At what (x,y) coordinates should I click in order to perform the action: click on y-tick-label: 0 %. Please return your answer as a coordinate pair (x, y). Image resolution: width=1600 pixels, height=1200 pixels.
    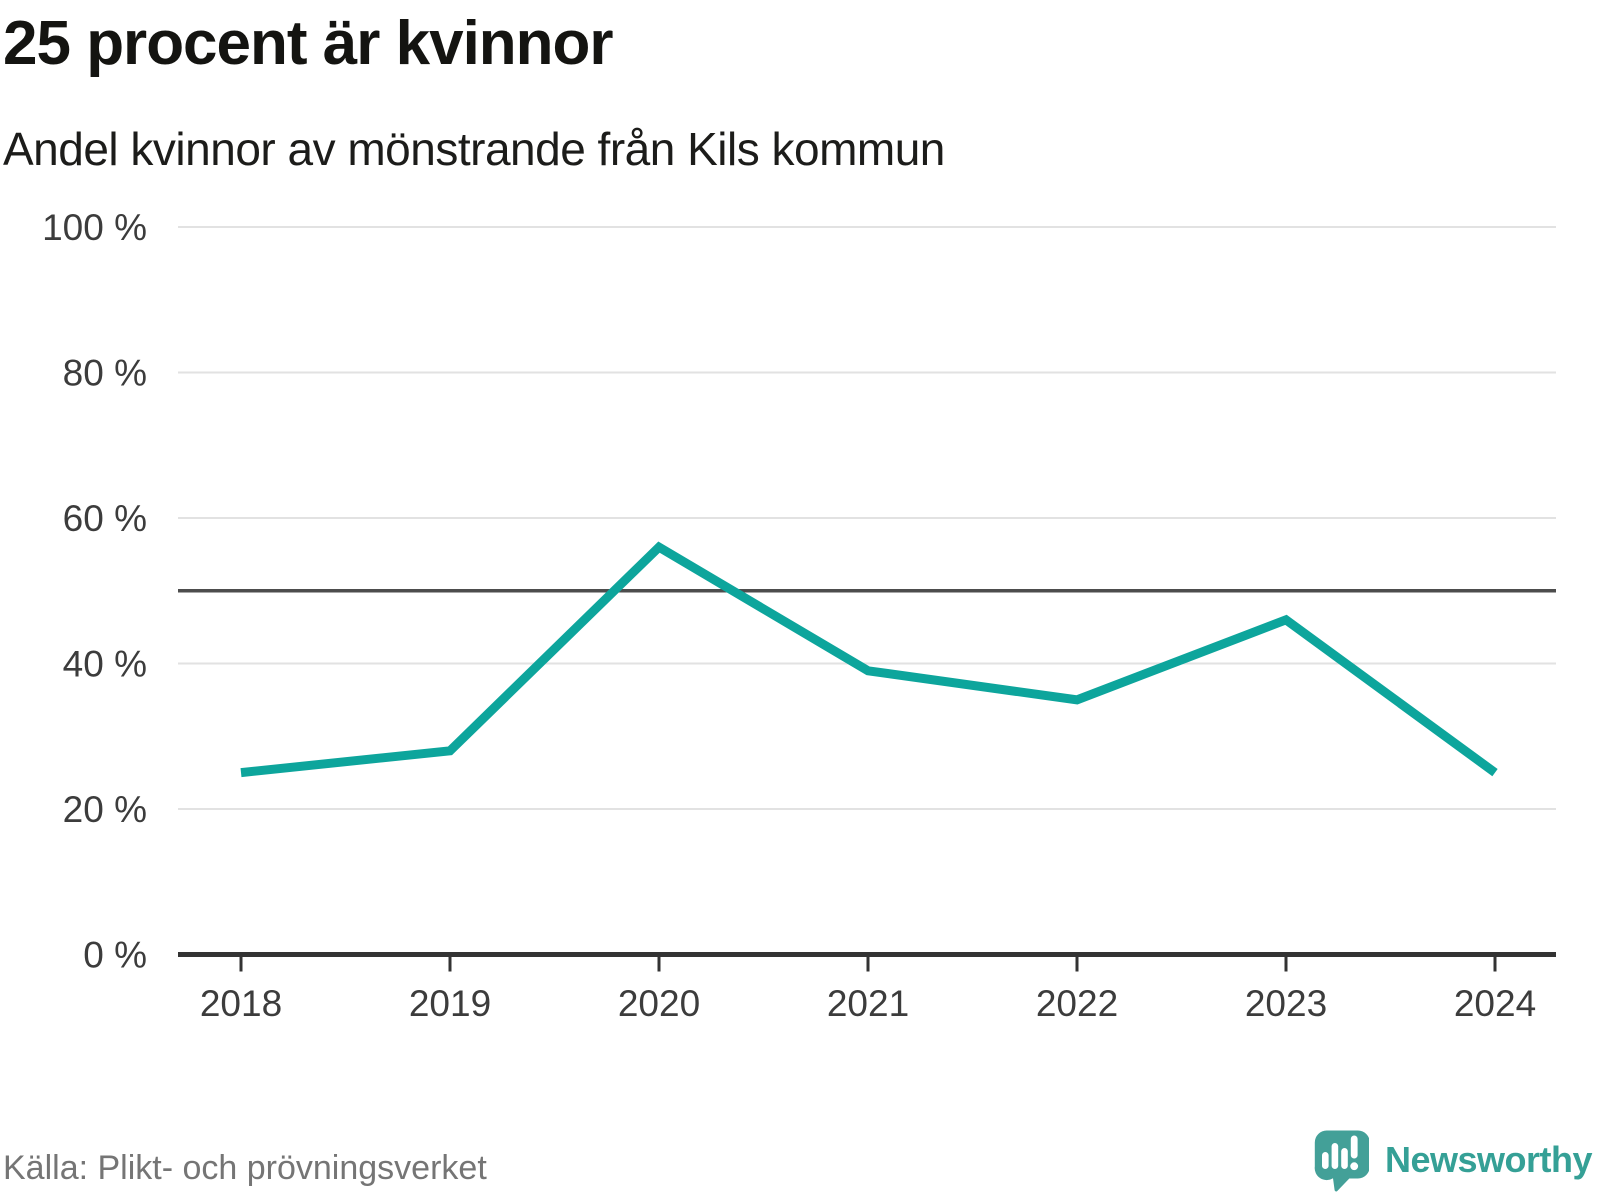
    Looking at the image, I should click on (115, 955).